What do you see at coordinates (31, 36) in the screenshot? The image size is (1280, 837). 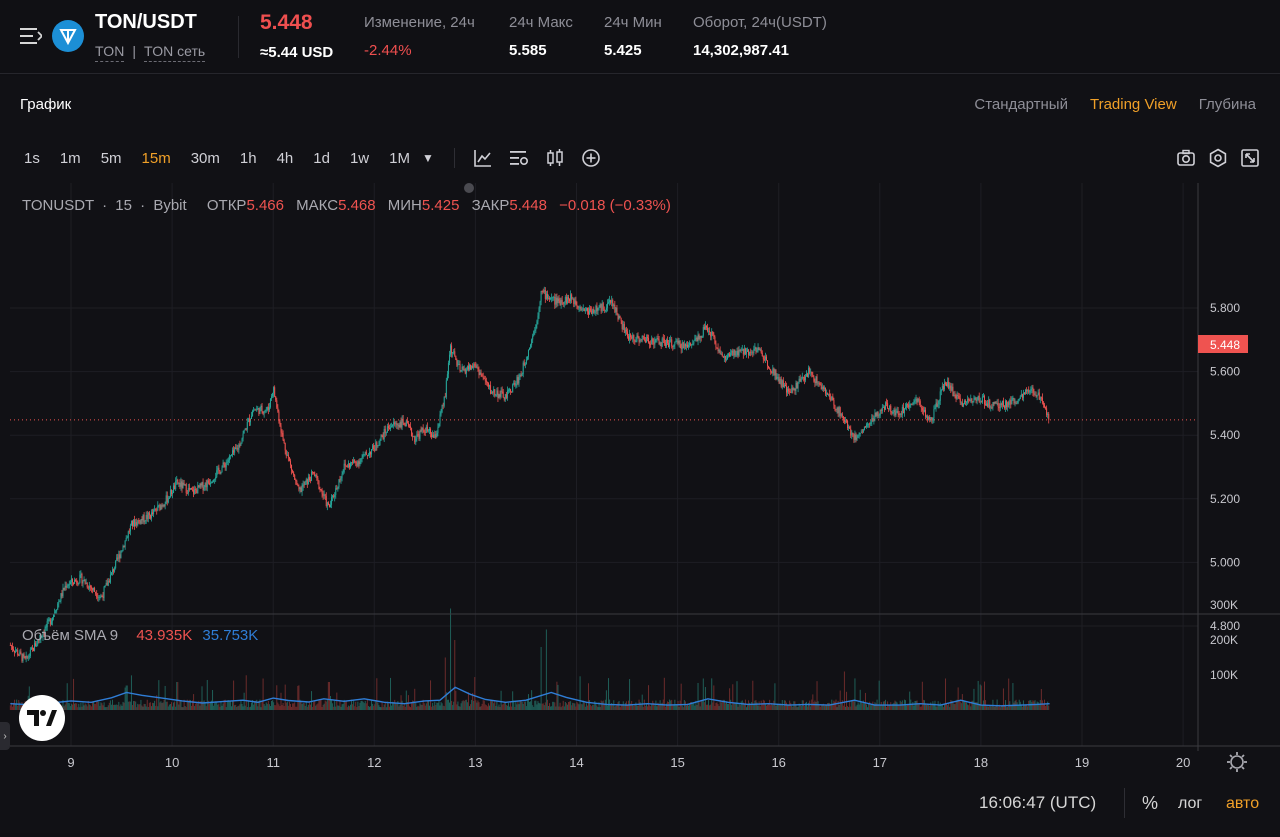 I see `menu-icon` at bounding box center [31, 36].